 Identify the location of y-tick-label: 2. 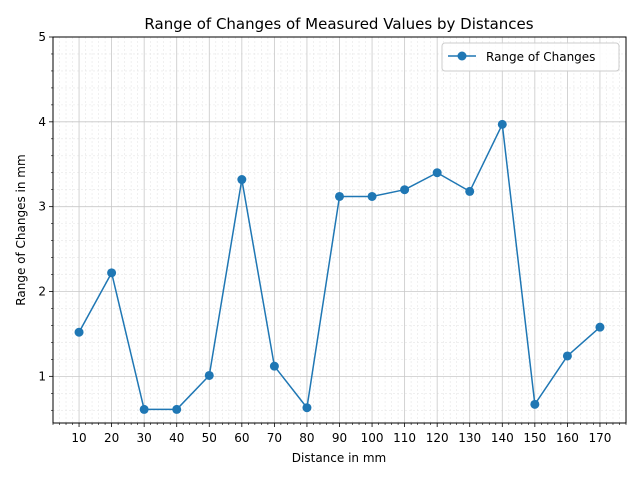
(42, 292).